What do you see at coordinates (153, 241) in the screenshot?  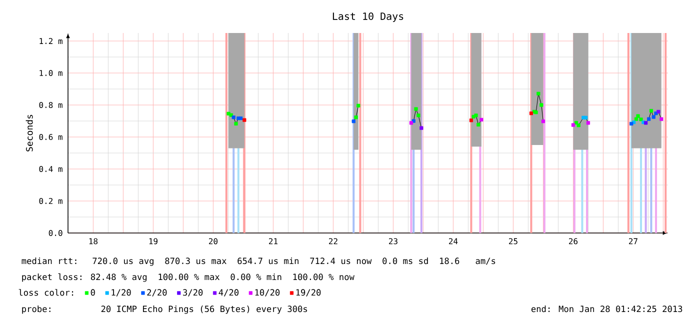 I see `x-tick-label: 19` at bounding box center [153, 241].